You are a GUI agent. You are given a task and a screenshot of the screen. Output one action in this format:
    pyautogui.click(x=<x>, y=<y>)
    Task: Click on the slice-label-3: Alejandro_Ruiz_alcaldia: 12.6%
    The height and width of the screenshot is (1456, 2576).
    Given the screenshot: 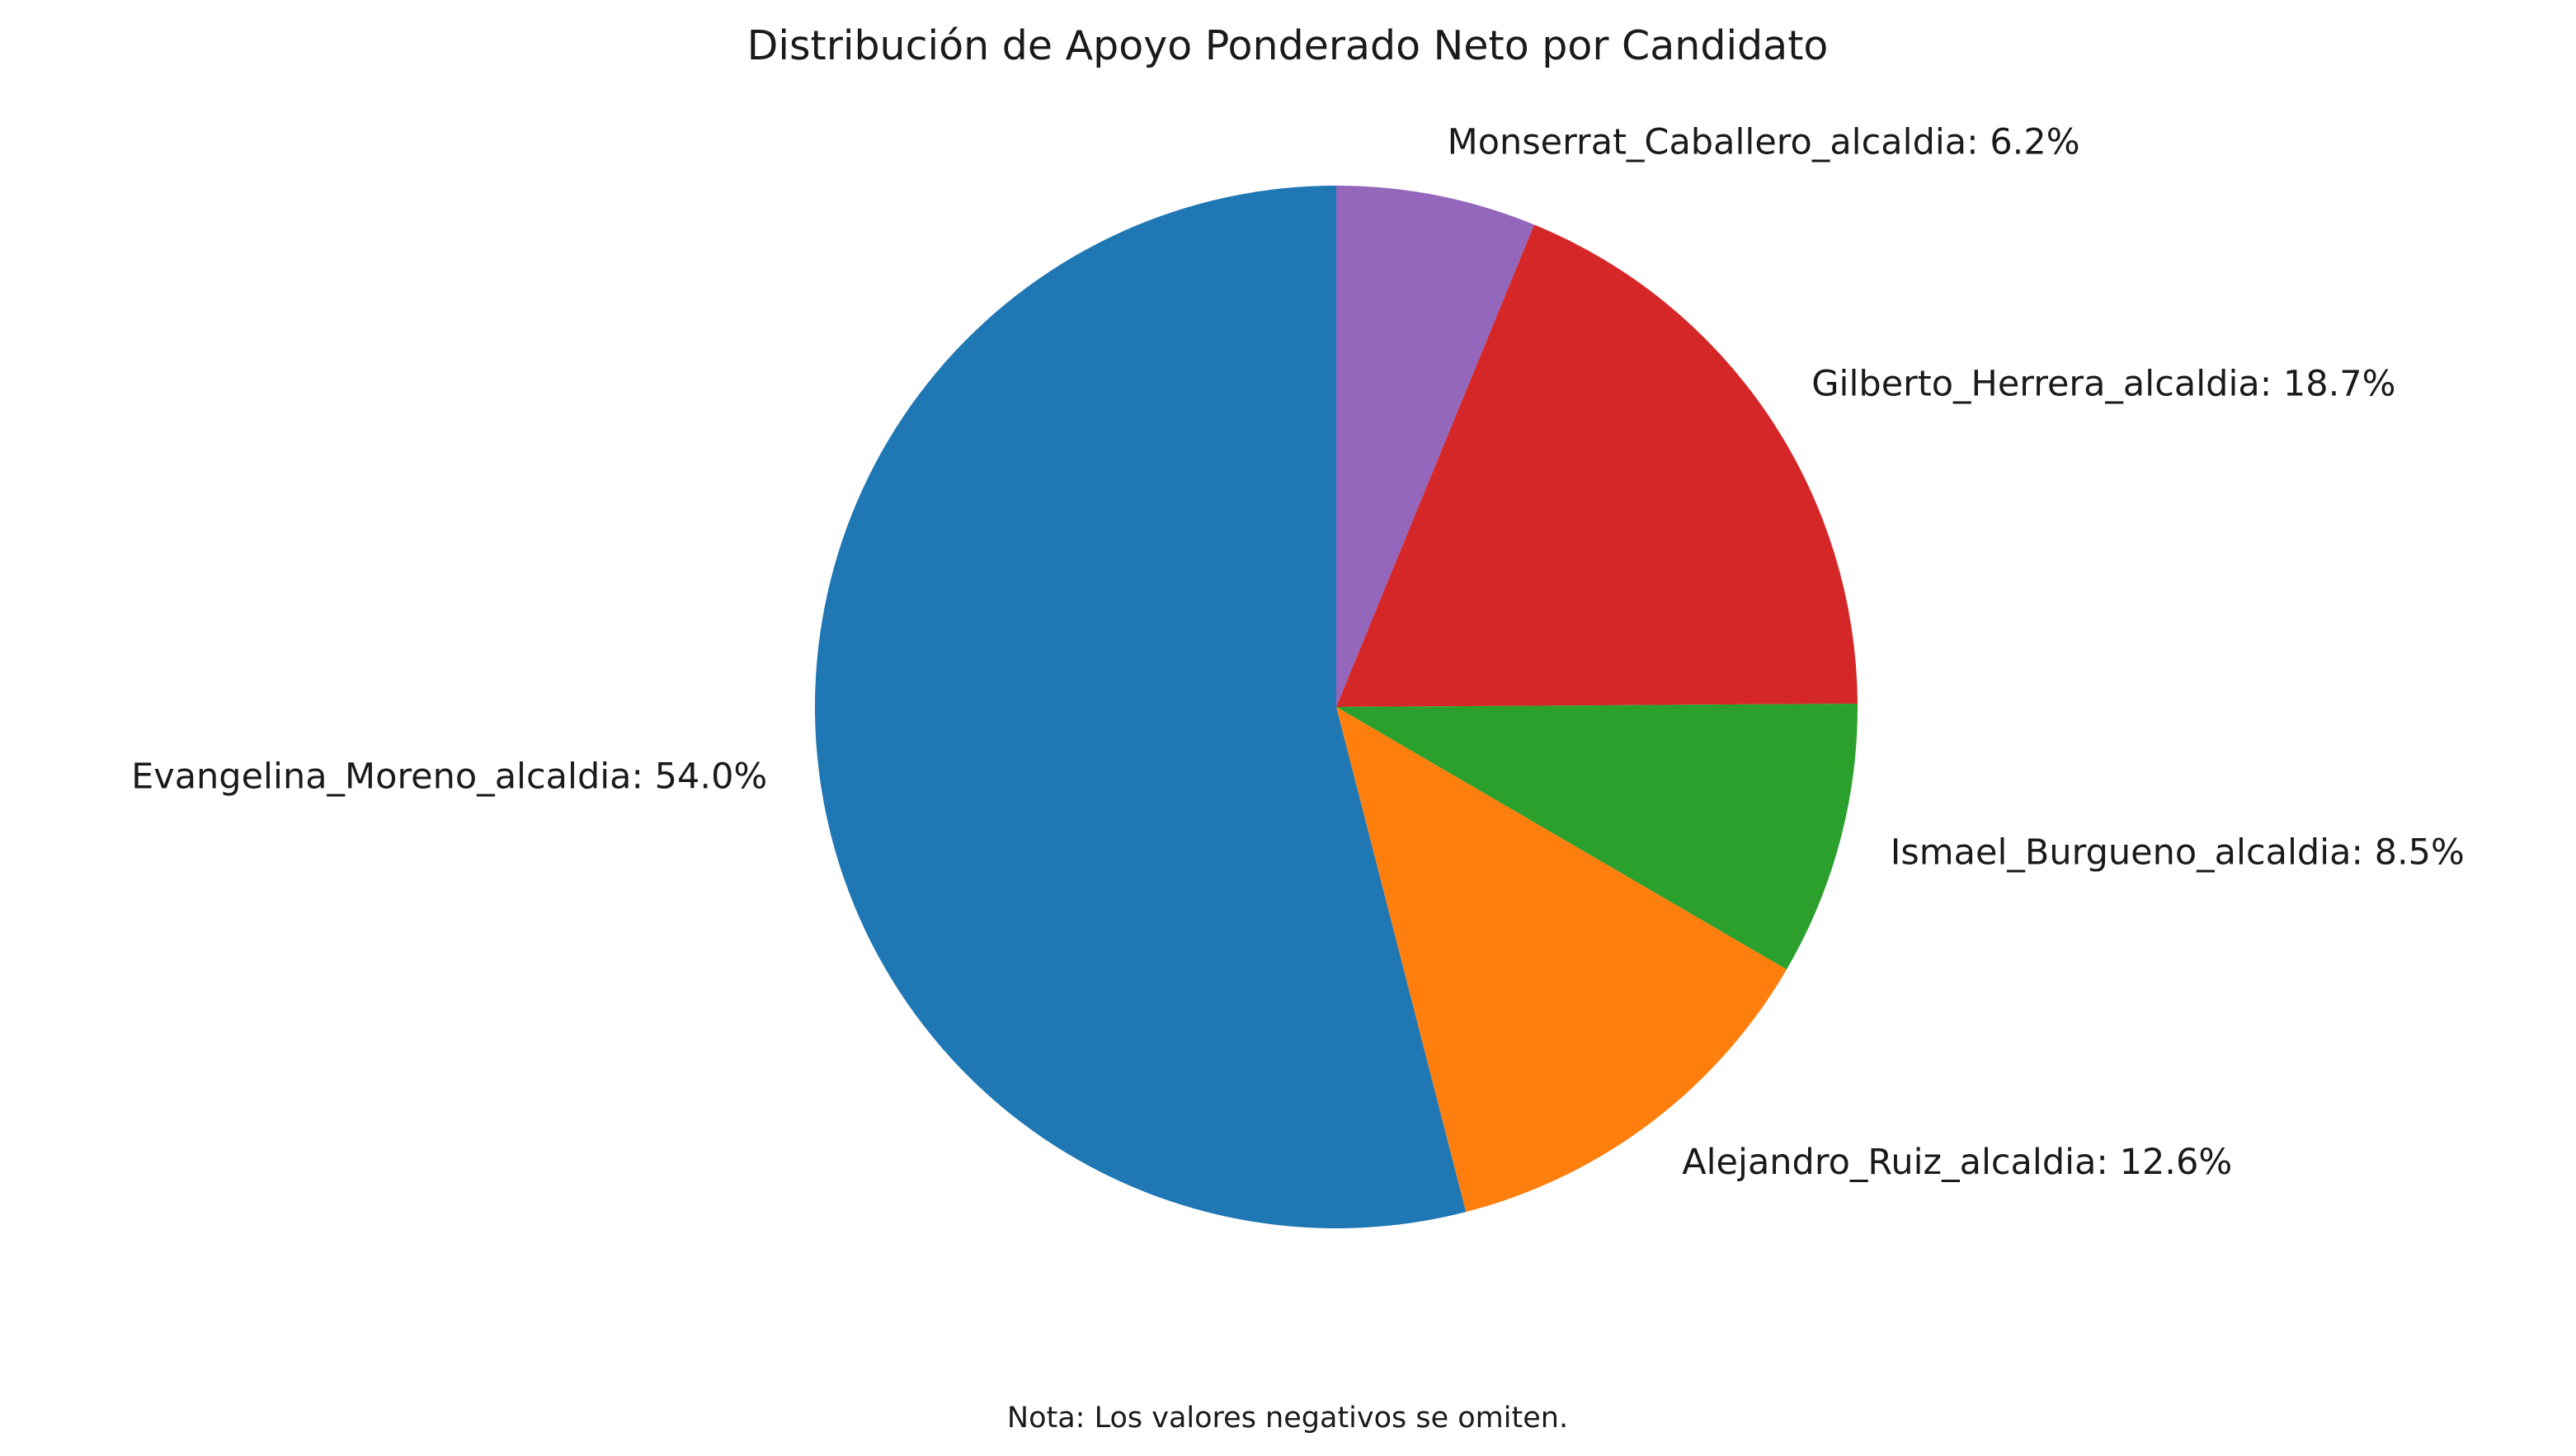 What is the action you would take?
    pyautogui.click(x=1957, y=1162)
    